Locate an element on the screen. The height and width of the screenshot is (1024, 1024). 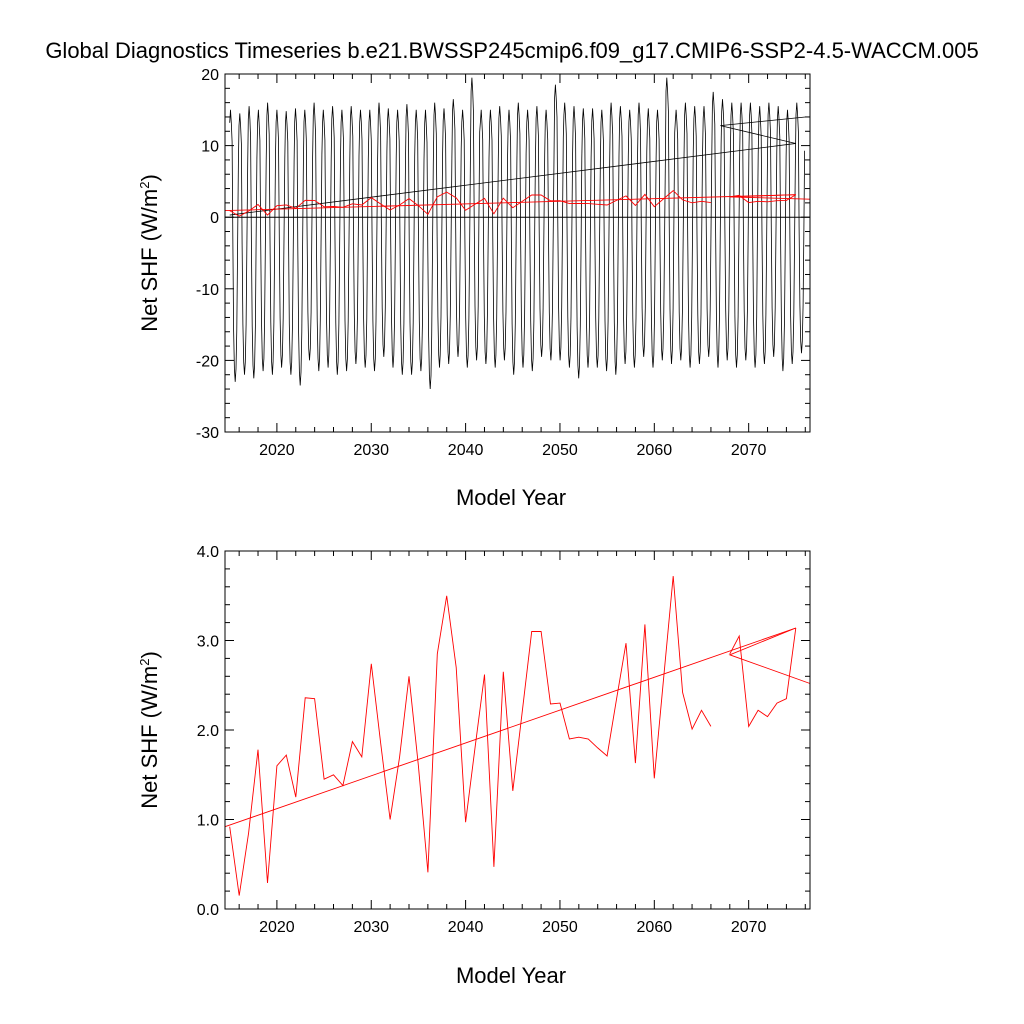
bottom-ylabel-close: ) is located at coordinates (149, 654).